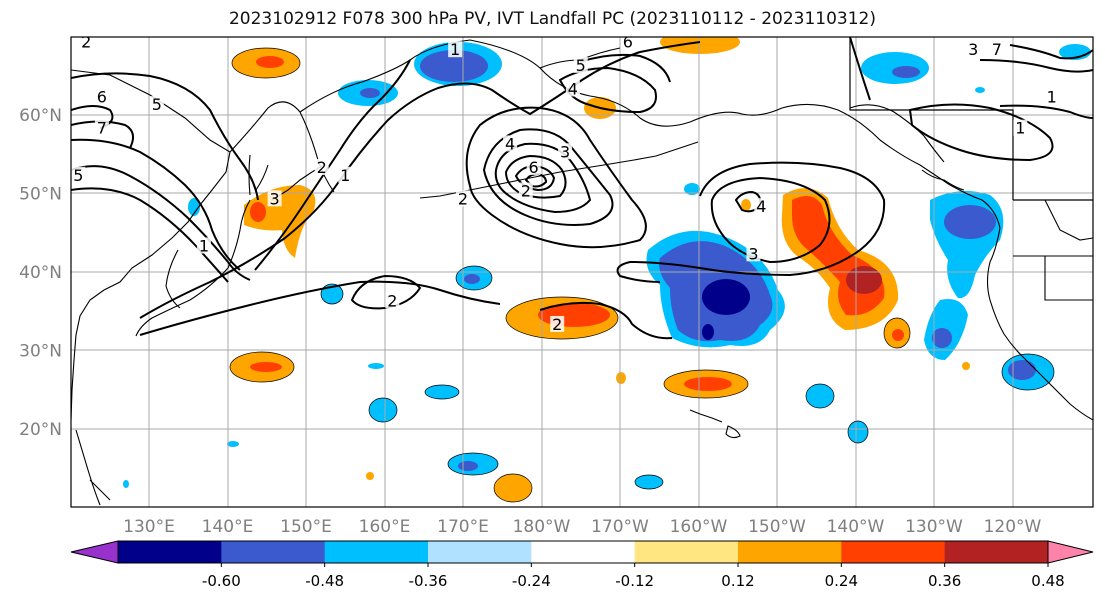 The width and height of the screenshot is (1105, 601). Describe the element at coordinates (542, 527) in the screenshot. I see `longitude-label: 180°W` at that location.